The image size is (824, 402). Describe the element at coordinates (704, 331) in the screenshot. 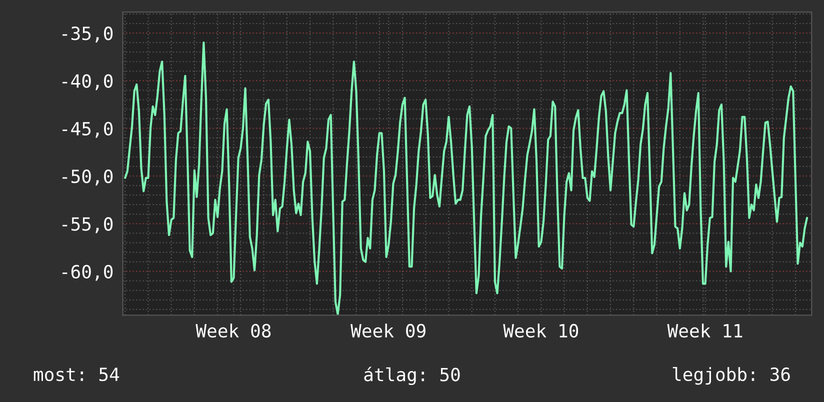

I see `x-tick-label: Week 11` at that location.